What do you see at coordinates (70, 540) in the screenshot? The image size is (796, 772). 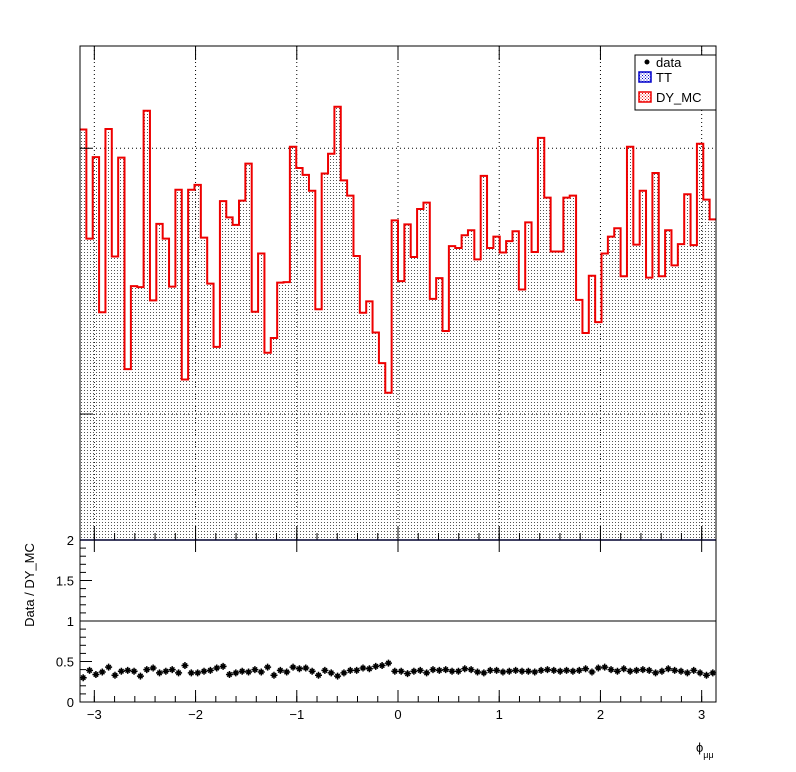 I see `y-tick-label-4: 2` at bounding box center [70, 540].